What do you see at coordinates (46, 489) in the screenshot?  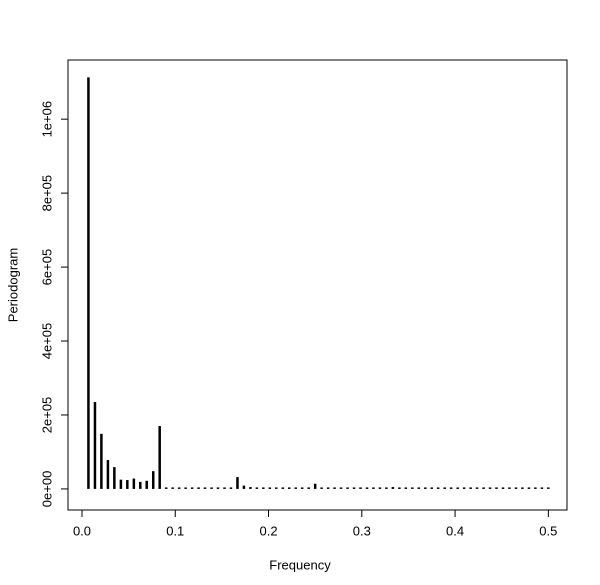 I see `y-tick-label: 0e+00` at bounding box center [46, 489].